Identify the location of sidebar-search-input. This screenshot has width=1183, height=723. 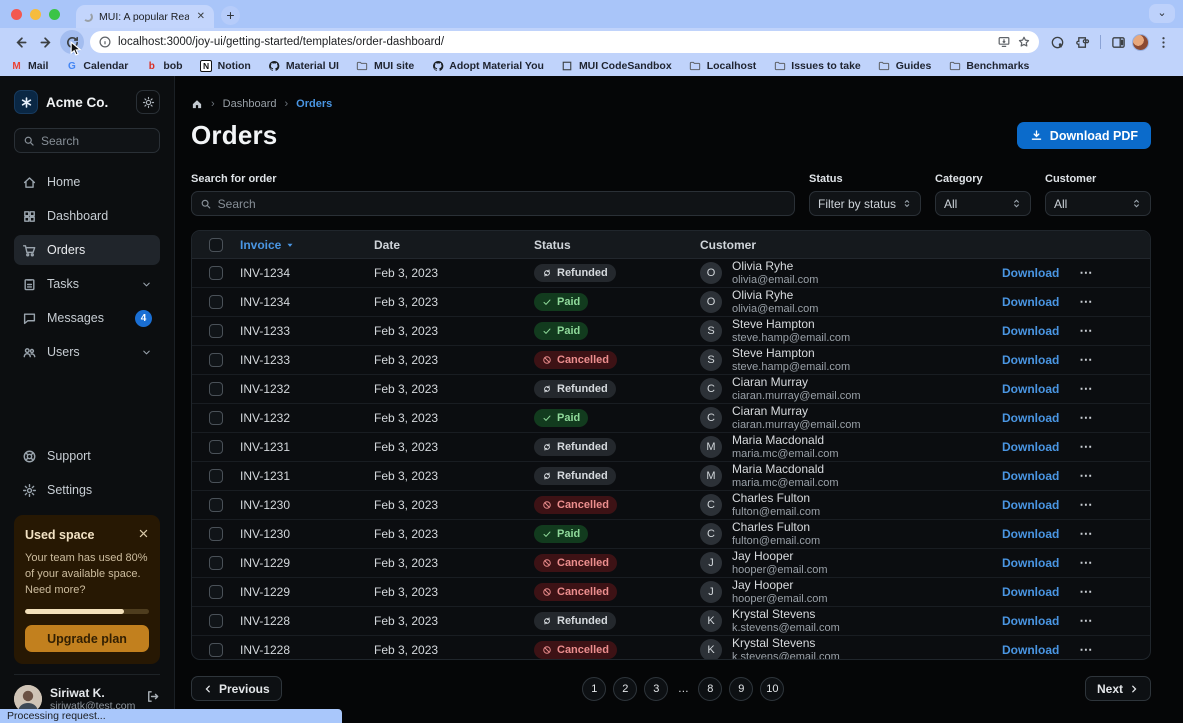
(87, 140).